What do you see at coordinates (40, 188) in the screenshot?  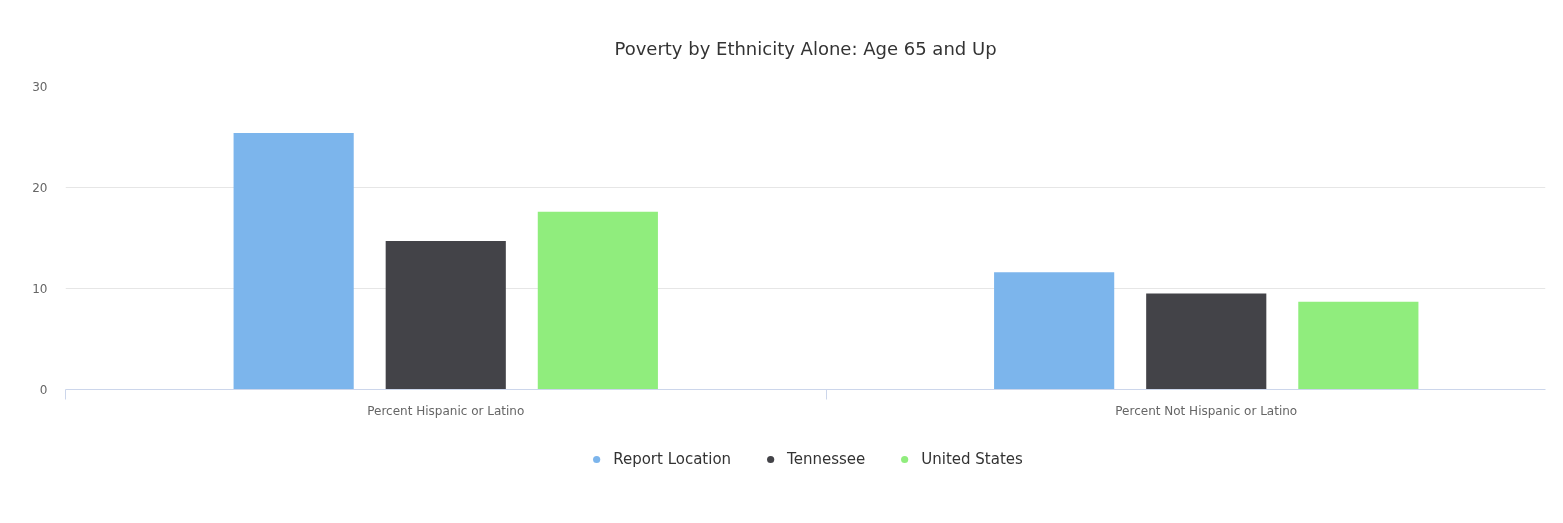 I see `y-tick-label: 20` at bounding box center [40, 188].